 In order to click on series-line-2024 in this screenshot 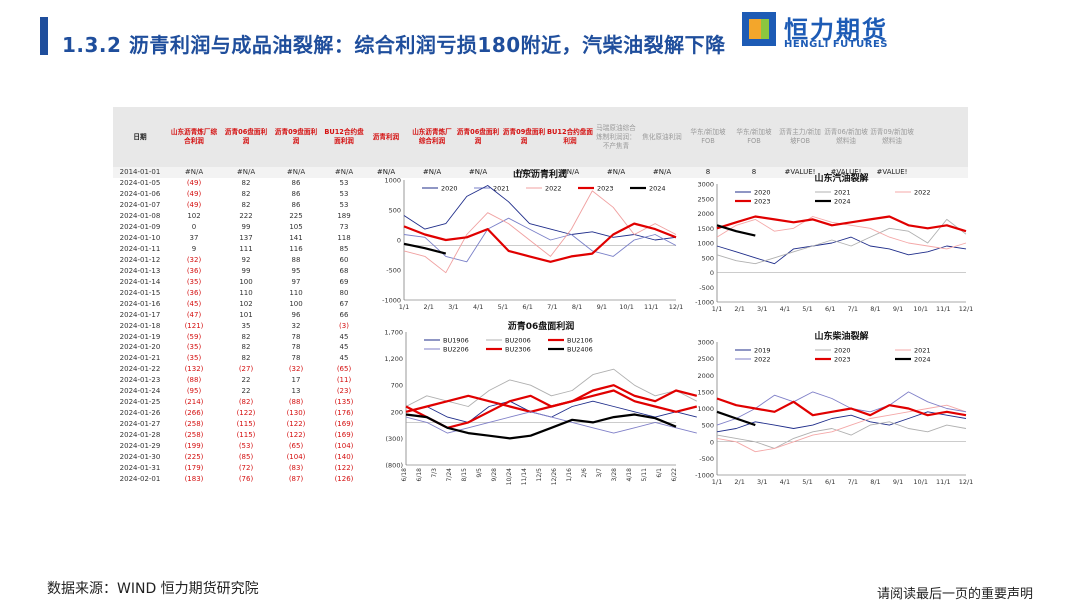, I will do `click(736, 230)`.